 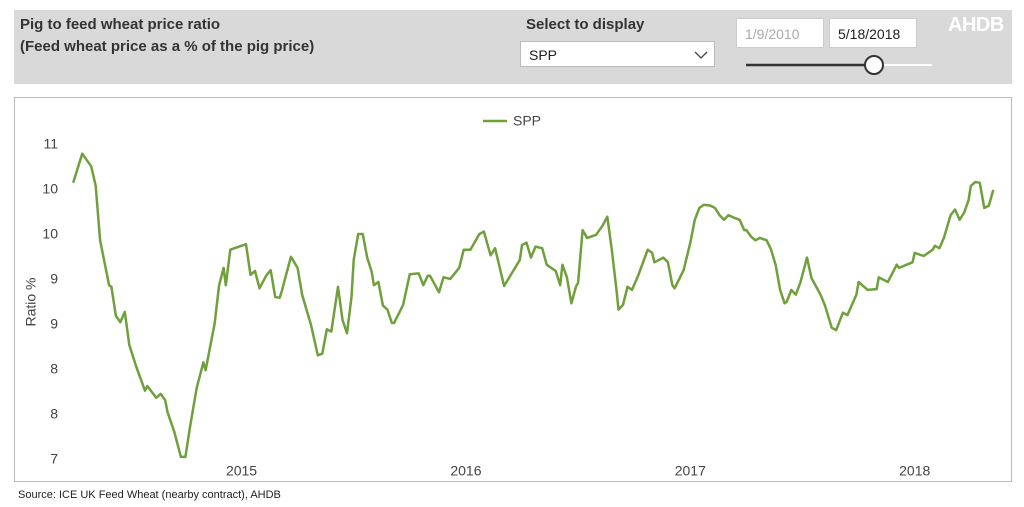 I want to click on end-date-input: 5/18/2018, so click(x=873, y=33).